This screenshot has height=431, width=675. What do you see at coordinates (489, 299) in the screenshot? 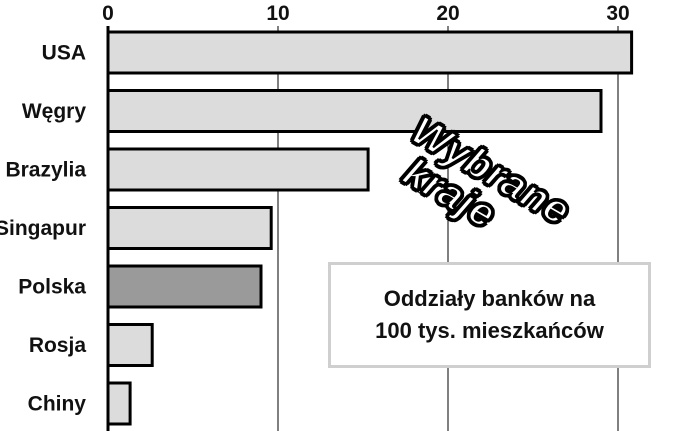
I see `chart-title-line-1: Oddziały banków na` at bounding box center [489, 299].